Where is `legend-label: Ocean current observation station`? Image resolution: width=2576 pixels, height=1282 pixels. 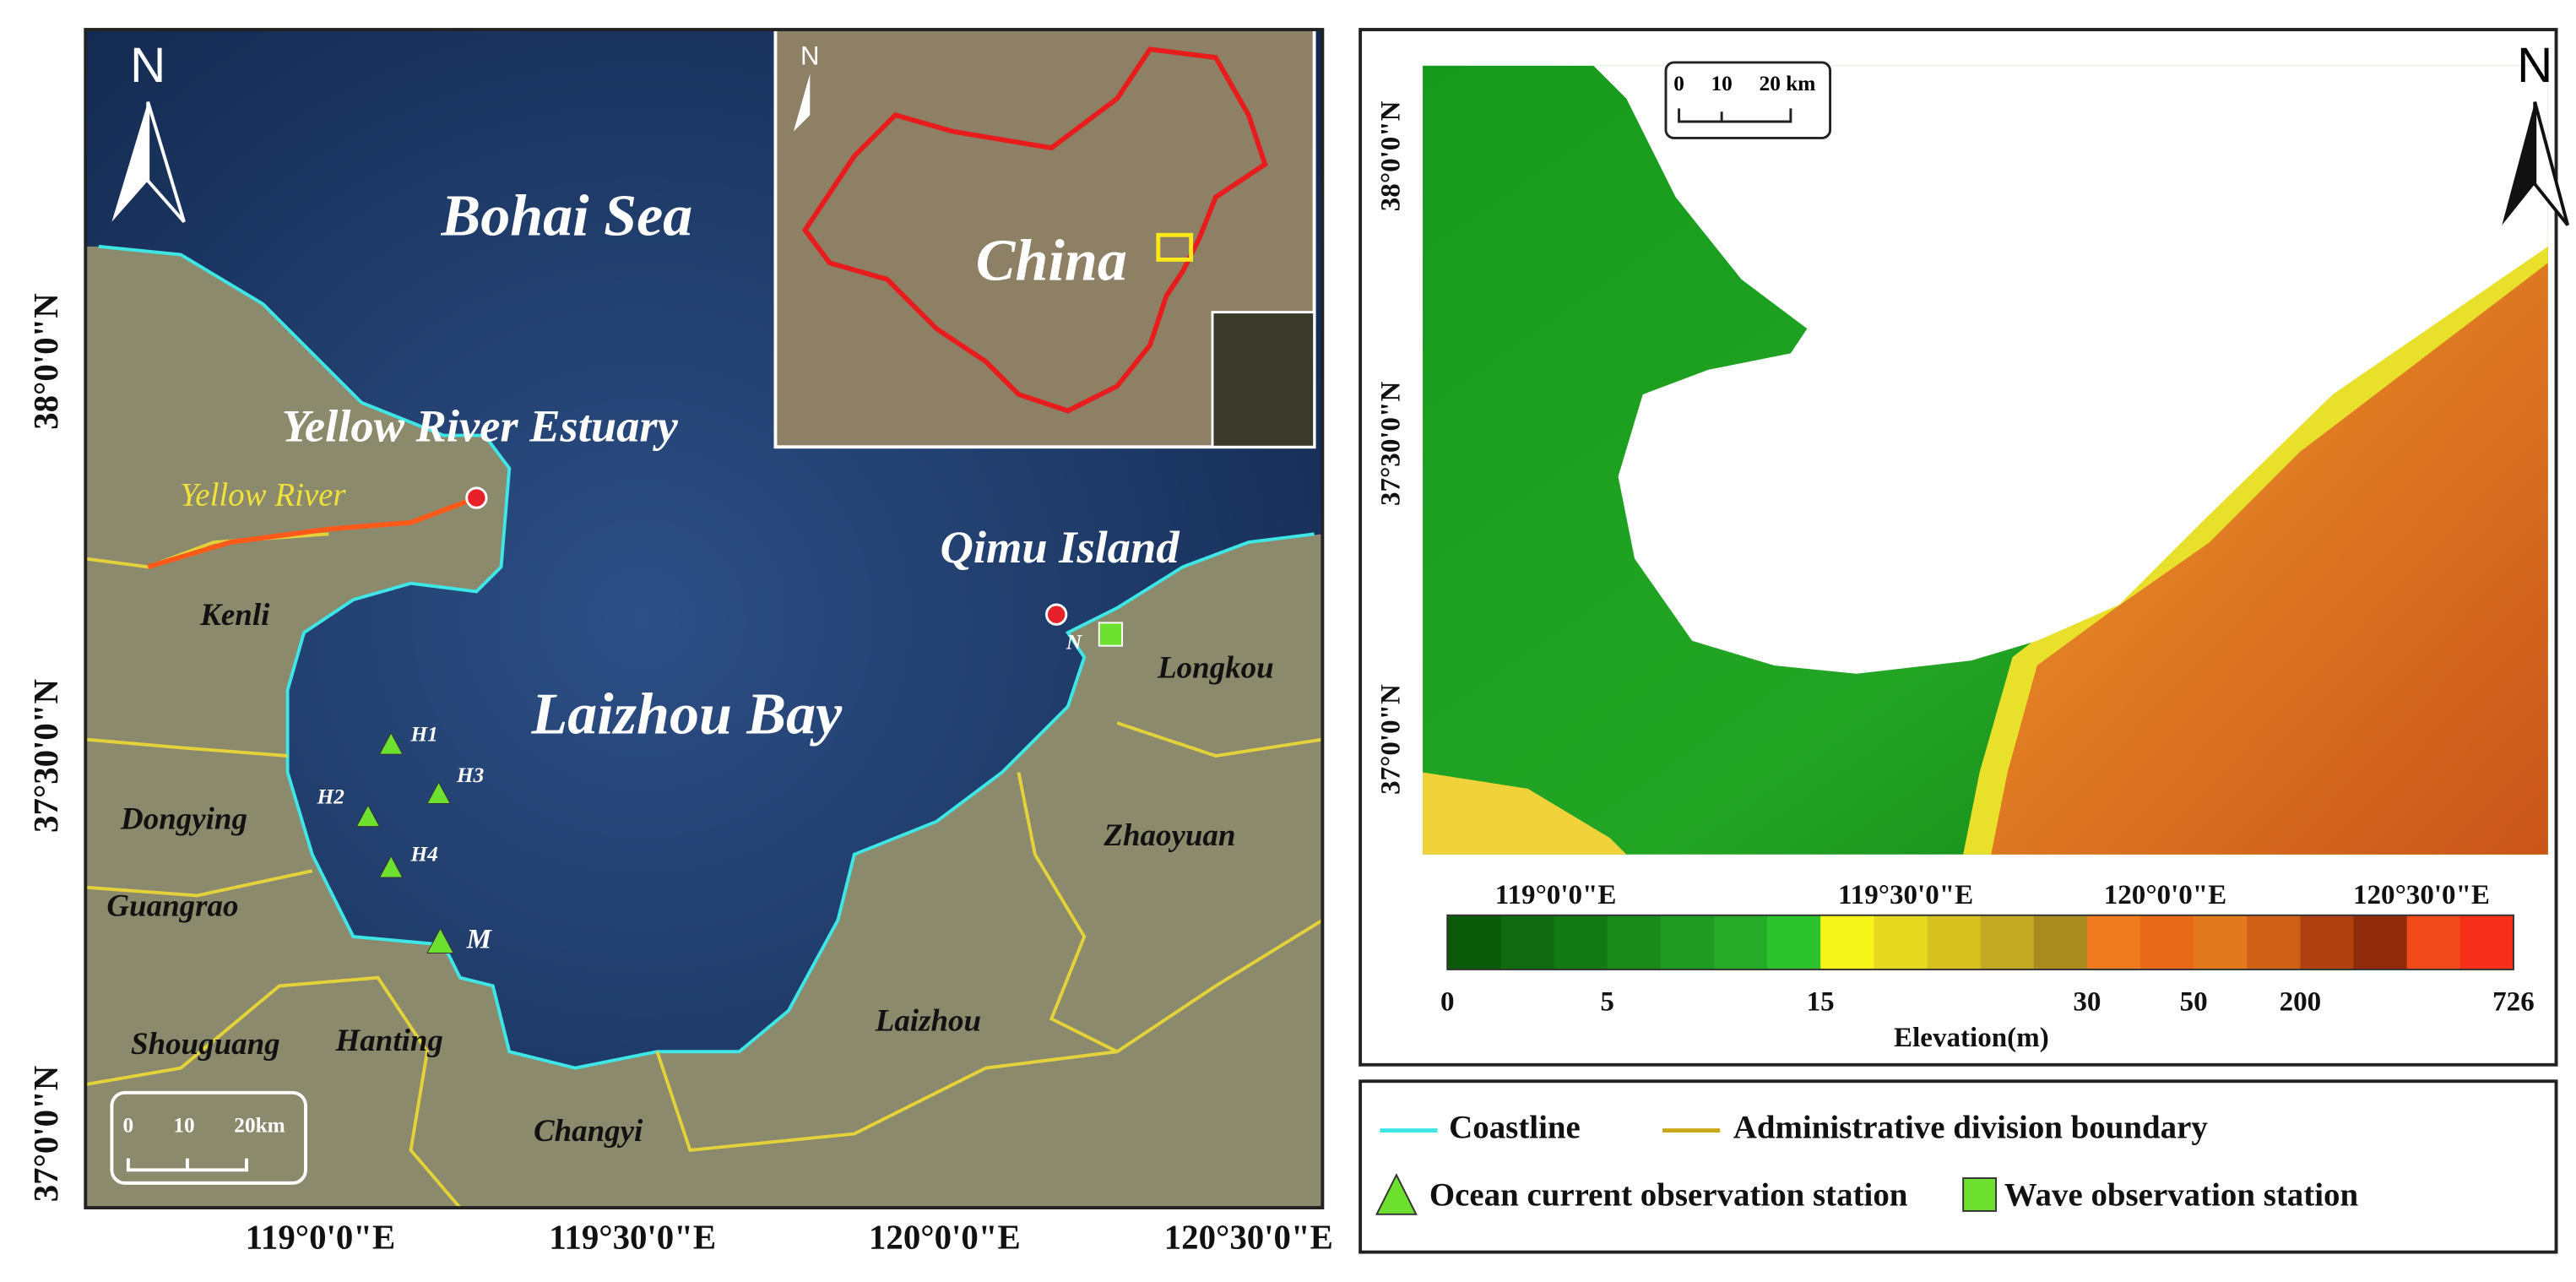 legend-label: Ocean current observation station is located at coordinates (1668, 1194).